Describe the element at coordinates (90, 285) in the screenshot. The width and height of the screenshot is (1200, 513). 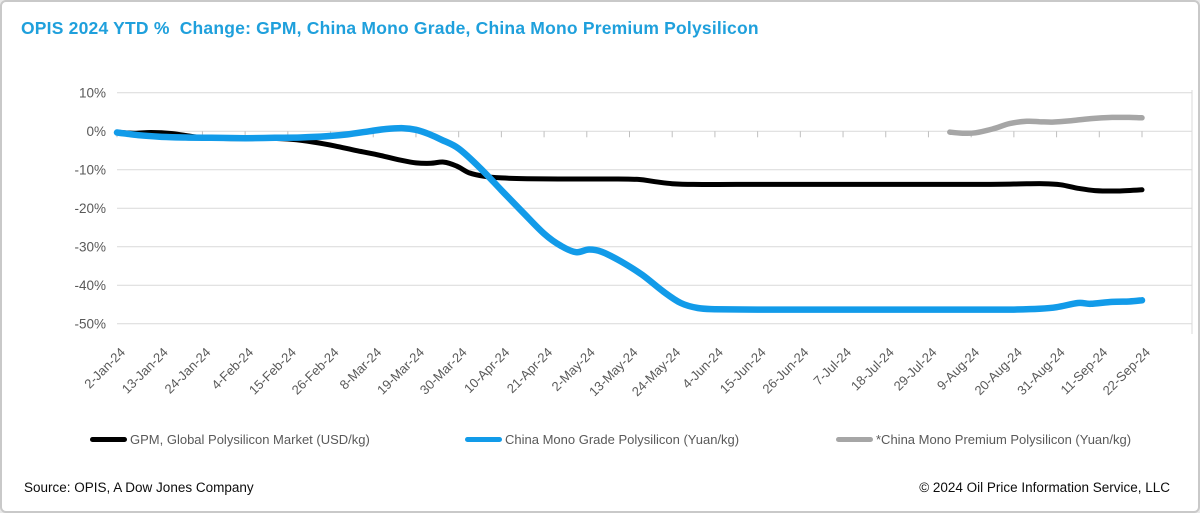
I see `y-axis-label: -40%` at that location.